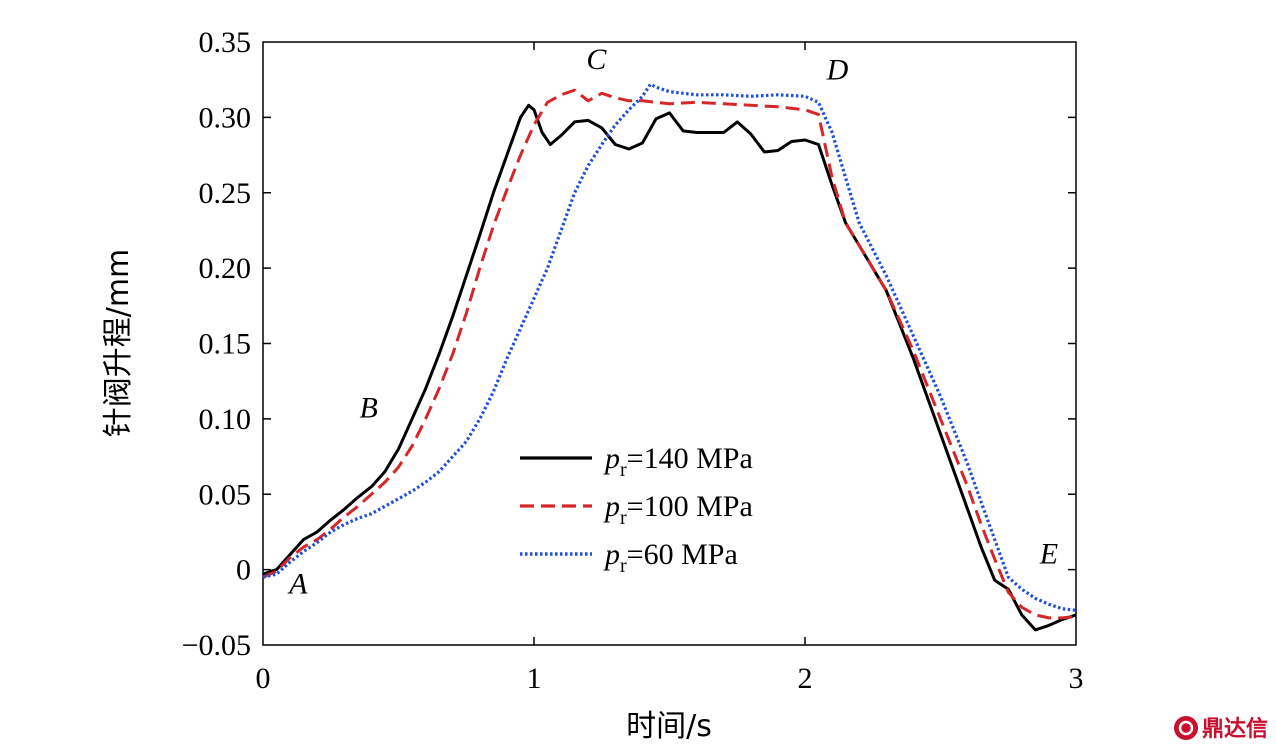 The height and width of the screenshot is (751, 1276). What do you see at coordinates (263, 678) in the screenshot?
I see `x-tick-label: 0` at bounding box center [263, 678].